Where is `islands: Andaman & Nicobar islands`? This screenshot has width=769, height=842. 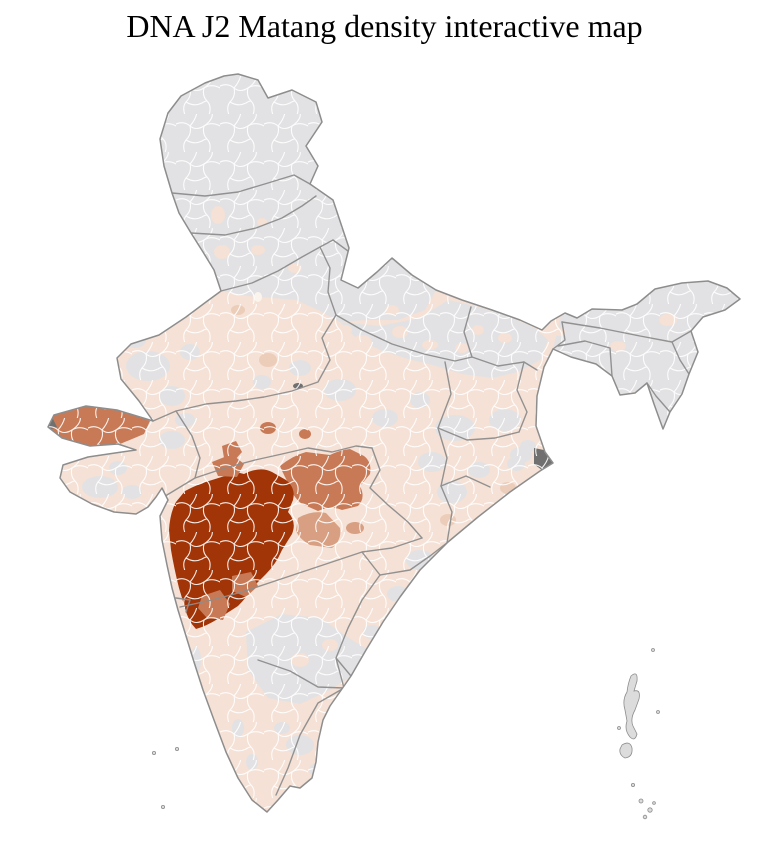
islands: Andaman & Nicobar islands is located at coordinates (405, 734).